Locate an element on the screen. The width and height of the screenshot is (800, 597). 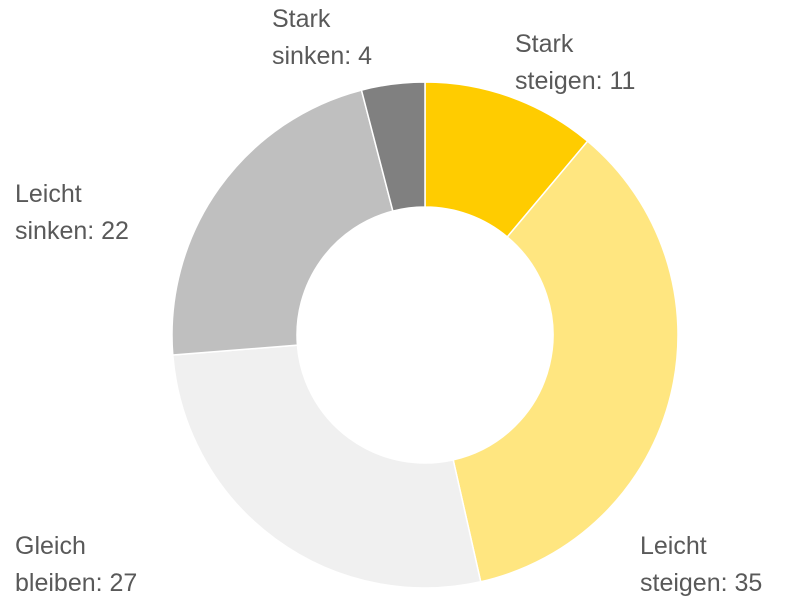
data-label-line: Gleich is located at coordinates (50, 546).